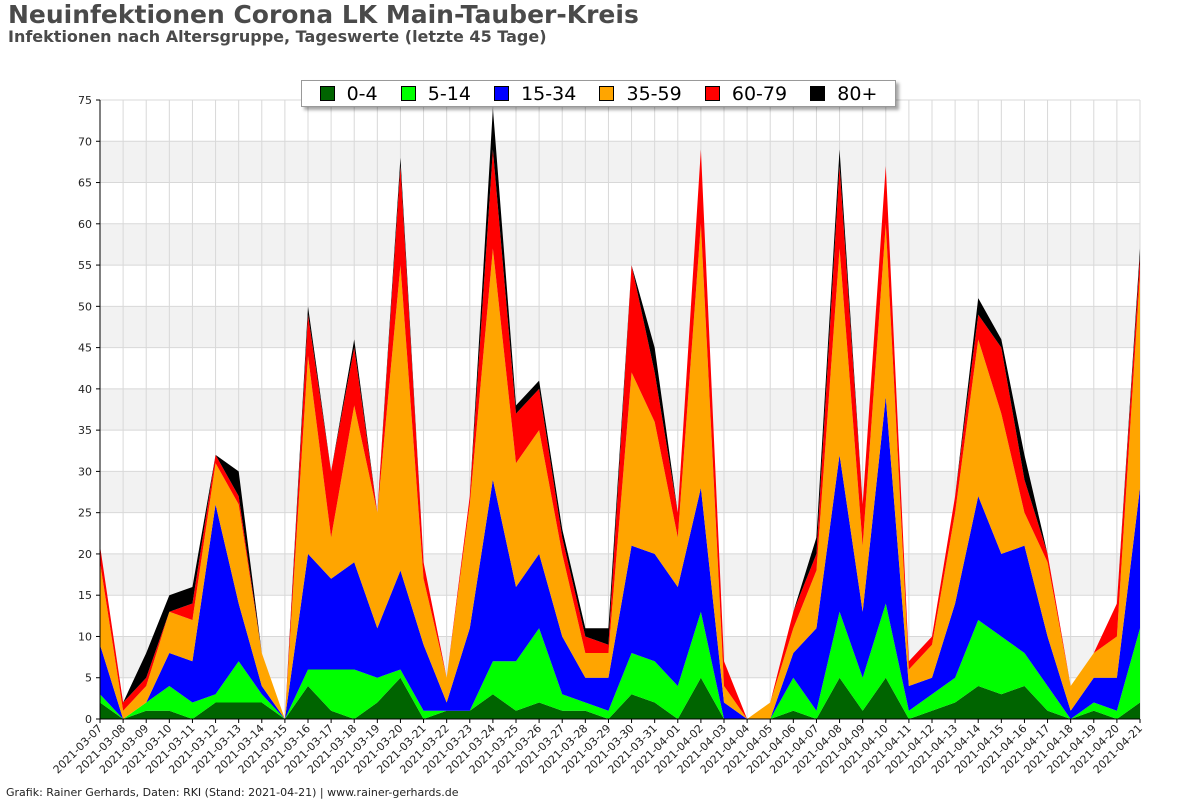 This screenshot has width=1200, height=800. Describe the element at coordinates (654, 93) in the screenshot. I see `legend-label: 35-59` at that location.